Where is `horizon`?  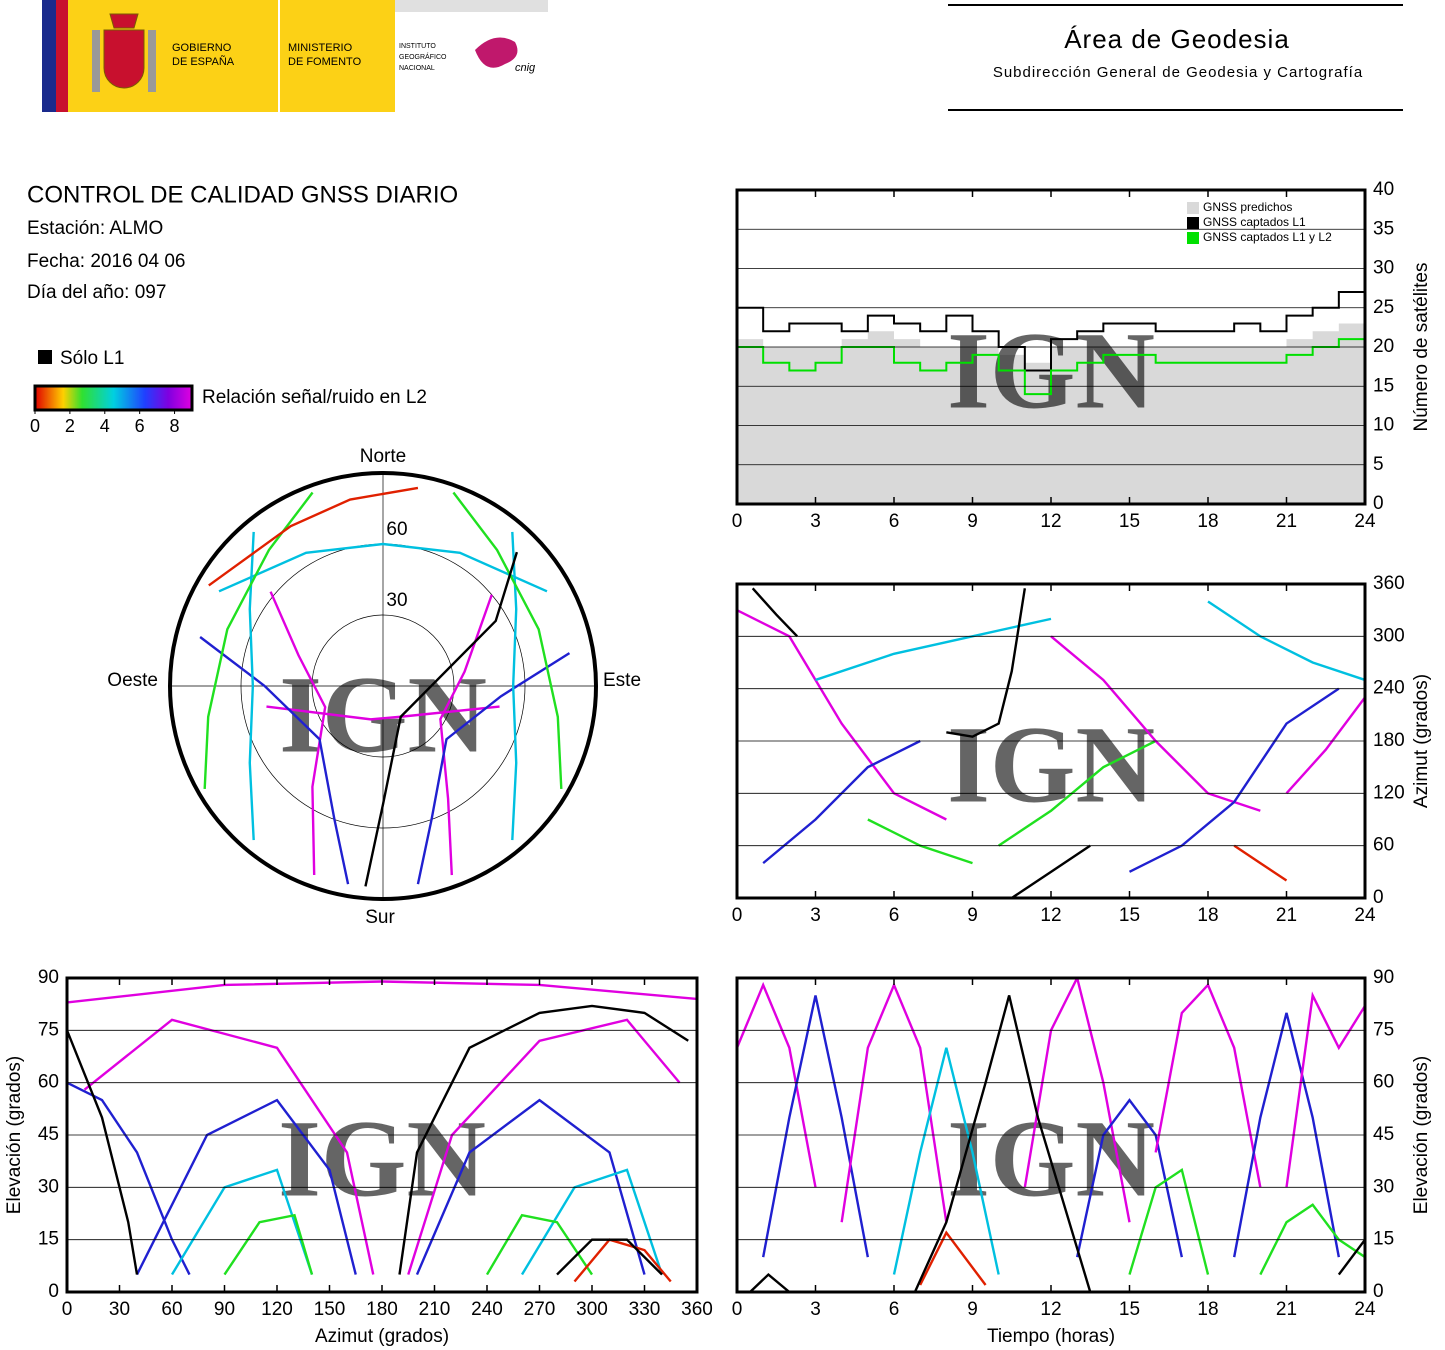 horizon is located at coordinates (383, 686).